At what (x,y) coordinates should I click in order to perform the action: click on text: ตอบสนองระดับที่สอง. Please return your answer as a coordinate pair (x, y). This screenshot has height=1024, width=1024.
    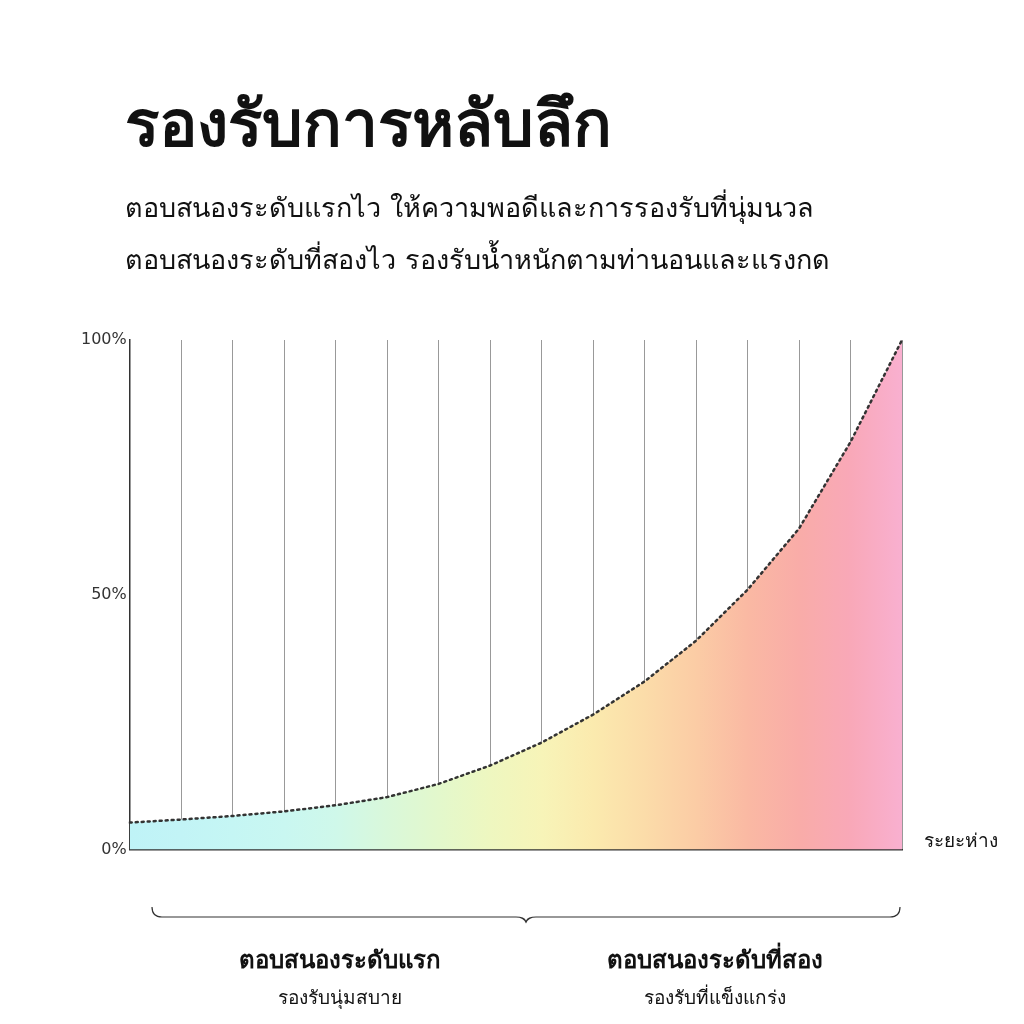
    Looking at the image, I should click on (715, 958).